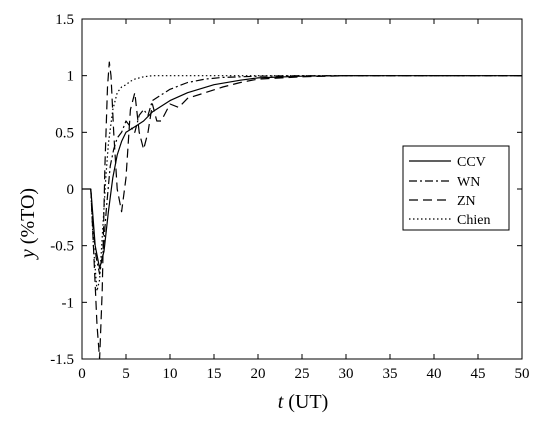 This screenshot has height=423, width=550. What do you see at coordinates (71, 77) in the screenshot?
I see `y-tick-label: 1` at bounding box center [71, 77].